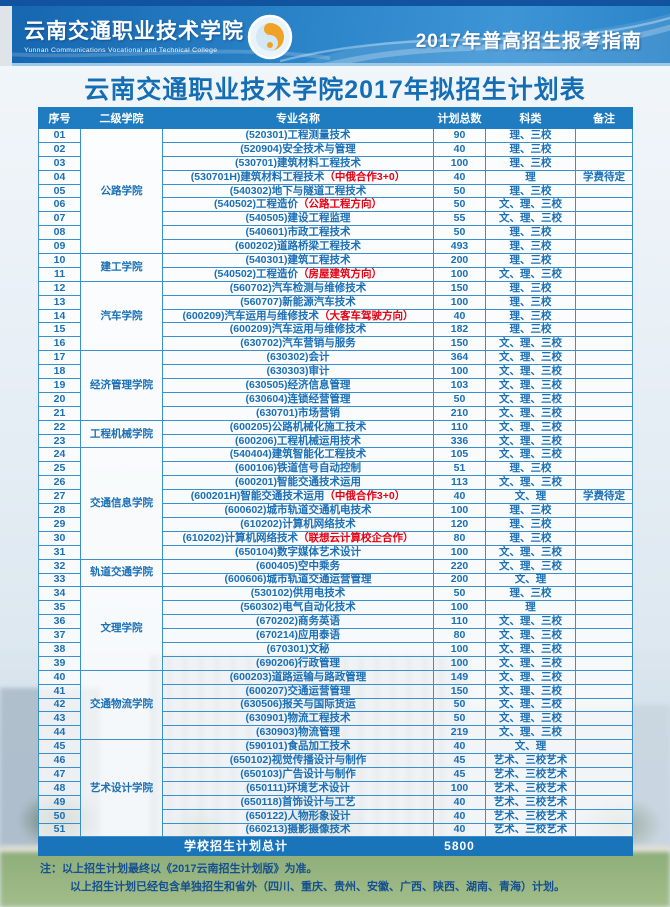  What do you see at coordinates (459, 399) in the screenshot?
I see `plan-total: 50` at bounding box center [459, 399].